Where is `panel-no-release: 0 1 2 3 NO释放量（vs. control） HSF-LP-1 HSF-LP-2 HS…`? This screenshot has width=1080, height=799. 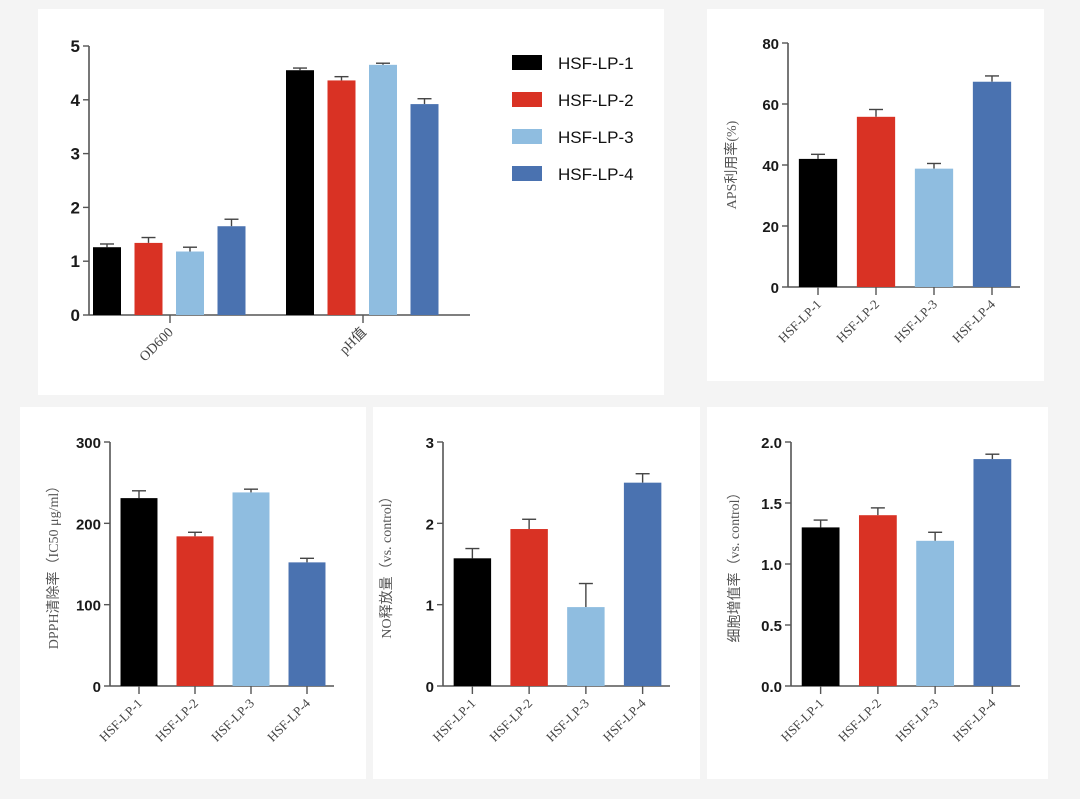
panel-no-release: 0 1 2 3 NO释放量（vs. control） HSF-LP-1 HSF-LP-2 HS… is located at coordinates (536, 593).